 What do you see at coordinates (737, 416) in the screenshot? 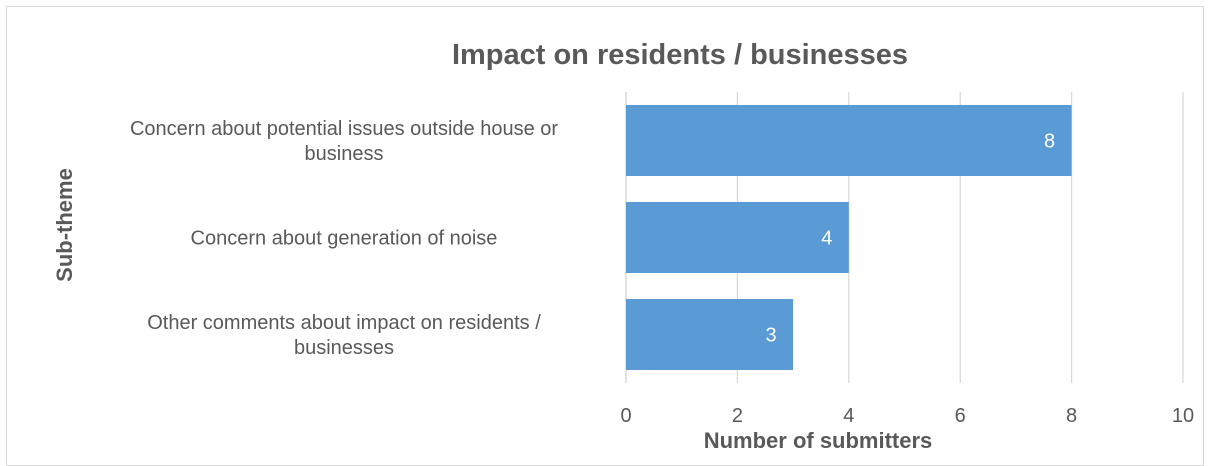
I see `x-tick-label: 2` at bounding box center [737, 416].